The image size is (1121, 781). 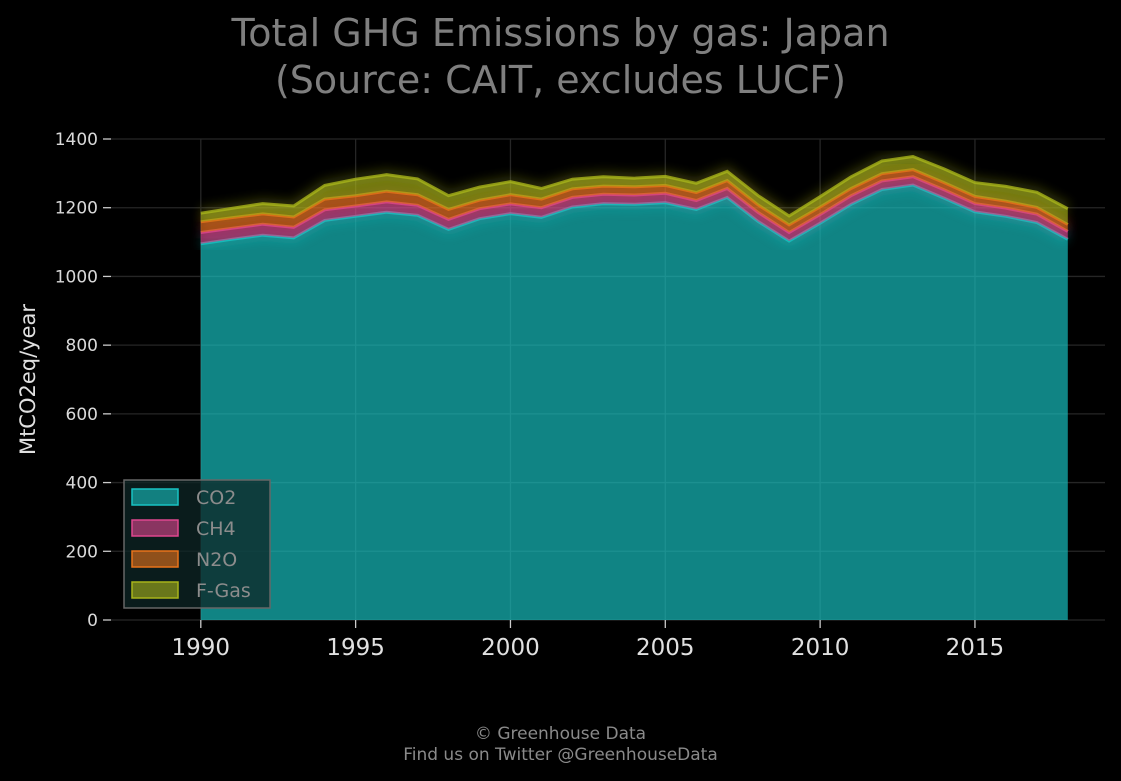 What do you see at coordinates (216, 560) in the screenshot?
I see `legend-label-n2o: N2O` at bounding box center [216, 560].